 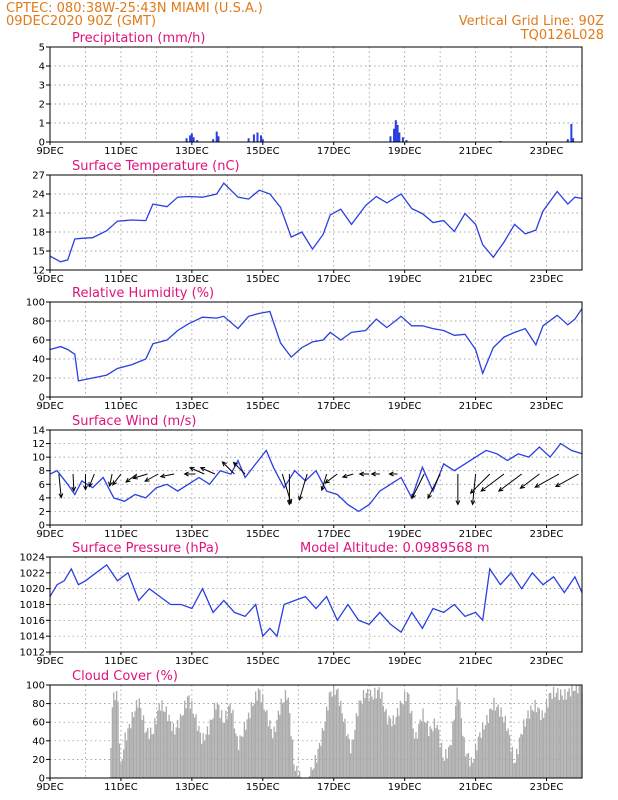 I want to click on y-tick-label: 18, so click(x=38, y=233).